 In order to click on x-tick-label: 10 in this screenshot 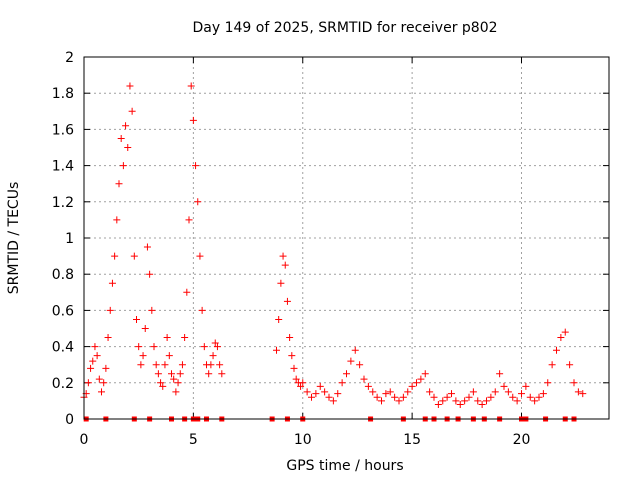, I will do `click(303, 440)`.